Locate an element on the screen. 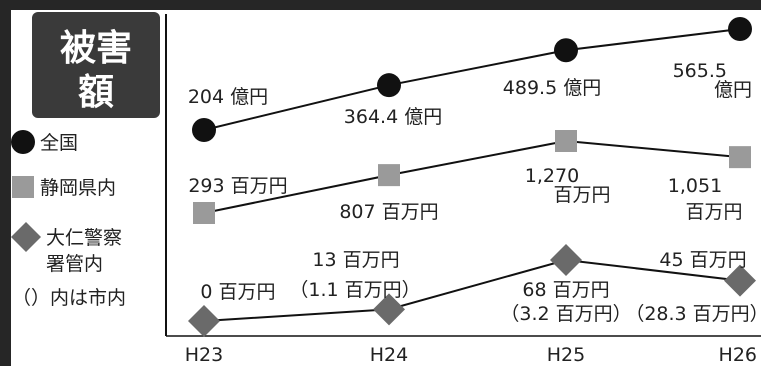 The height and width of the screenshot is (366, 761). data-label-police: 0 百万円 is located at coordinates (237, 292).